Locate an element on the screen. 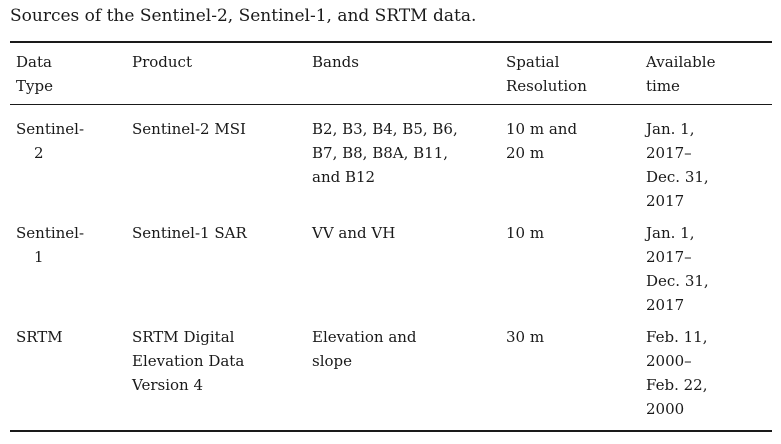 Image resolution: width=781 pixels, height=444 pixels. header-line: Spatial is located at coordinates (533, 62).